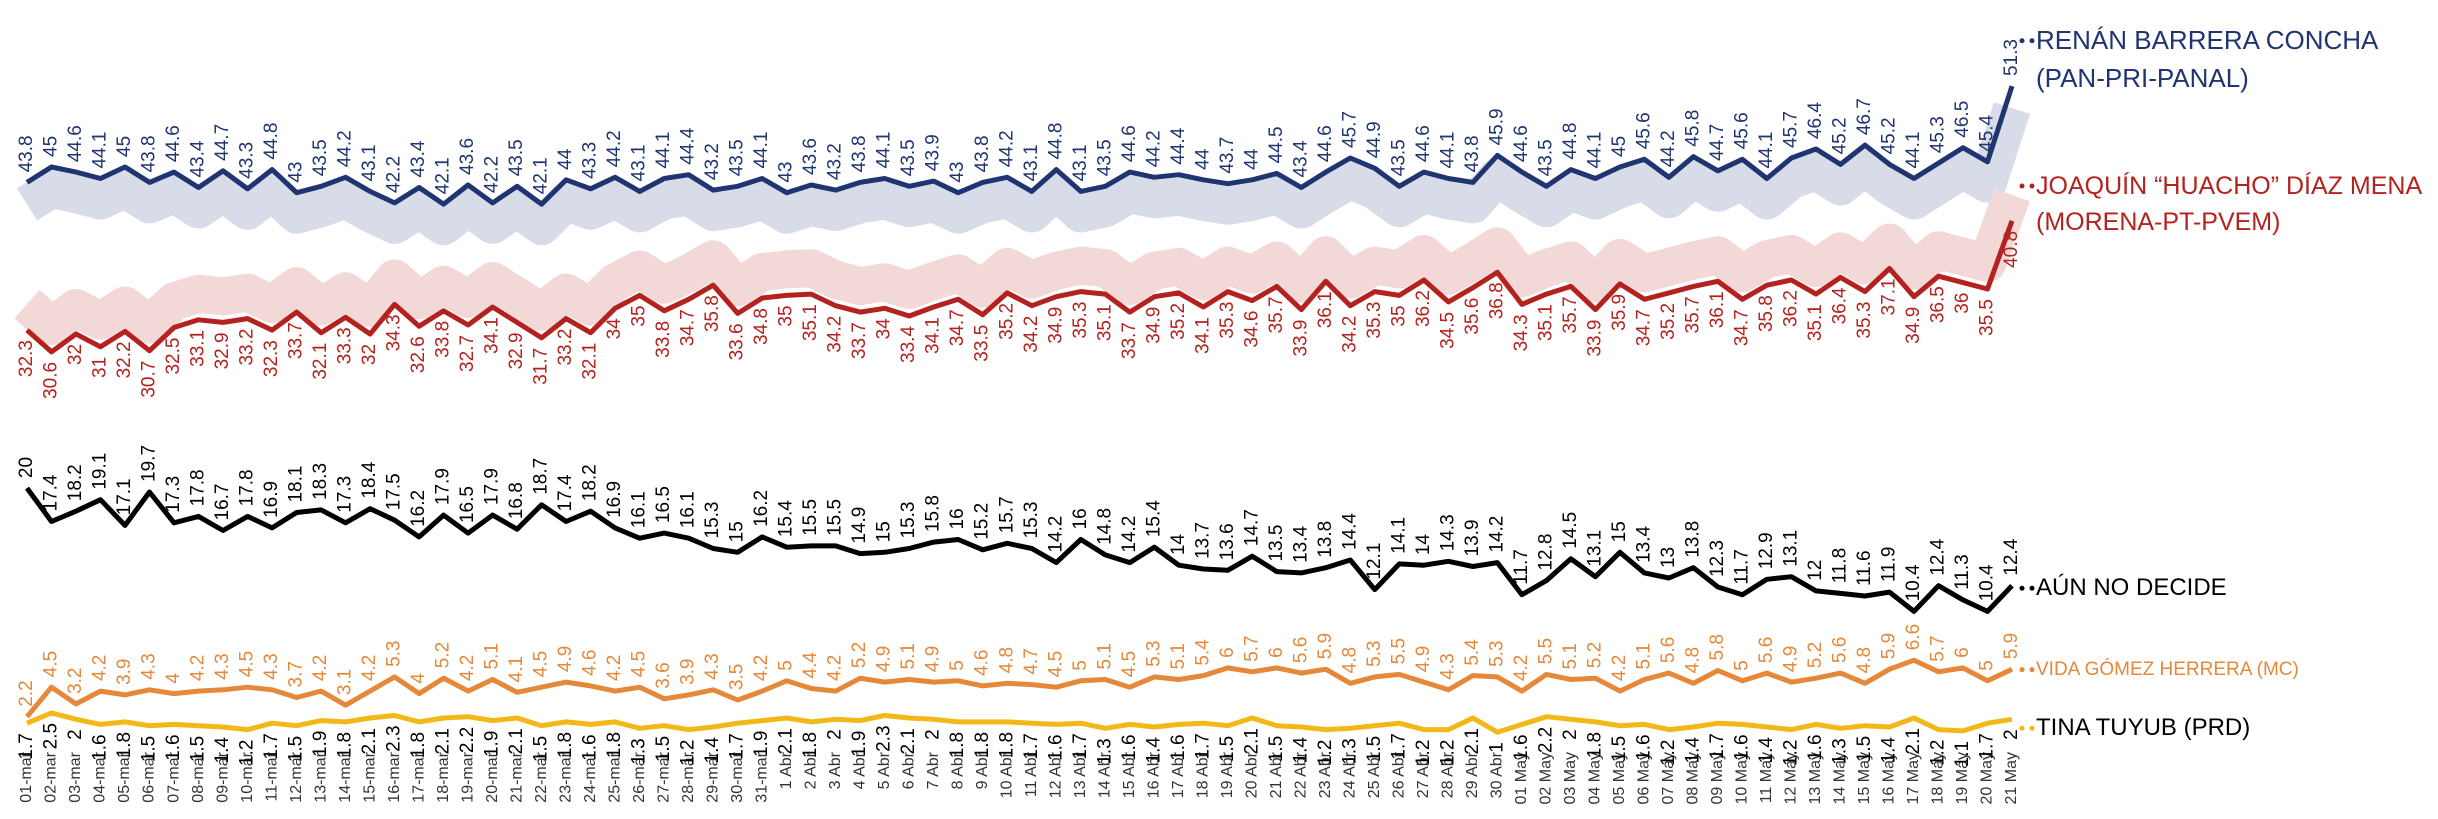 Image resolution: width=2438 pixels, height=819 pixels. What do you see at coordinates (1521, 143) in the screenshot?
I see `data-label: 44.6` at bounding box center [1521, 143].